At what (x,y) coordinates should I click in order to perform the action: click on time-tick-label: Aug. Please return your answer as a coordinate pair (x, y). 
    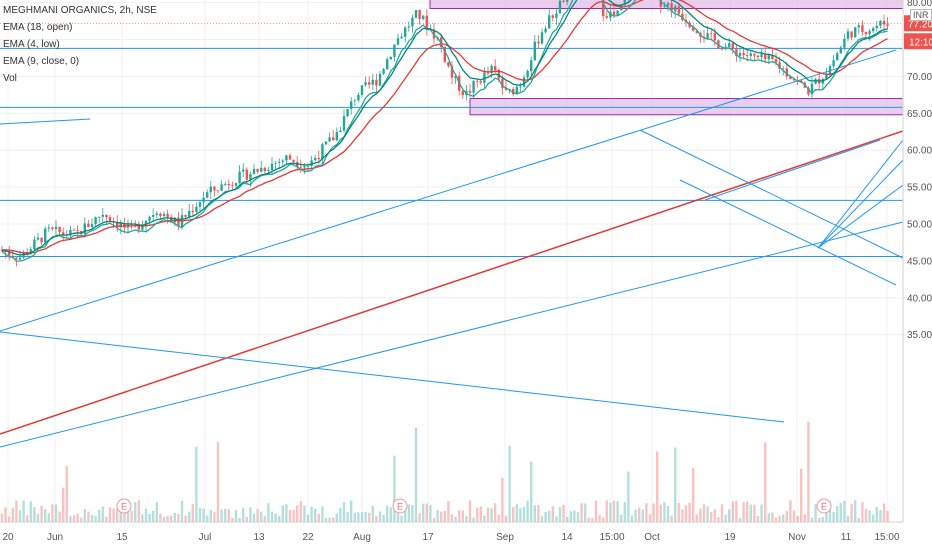
    Looking at the image, I should click on (362, 537).